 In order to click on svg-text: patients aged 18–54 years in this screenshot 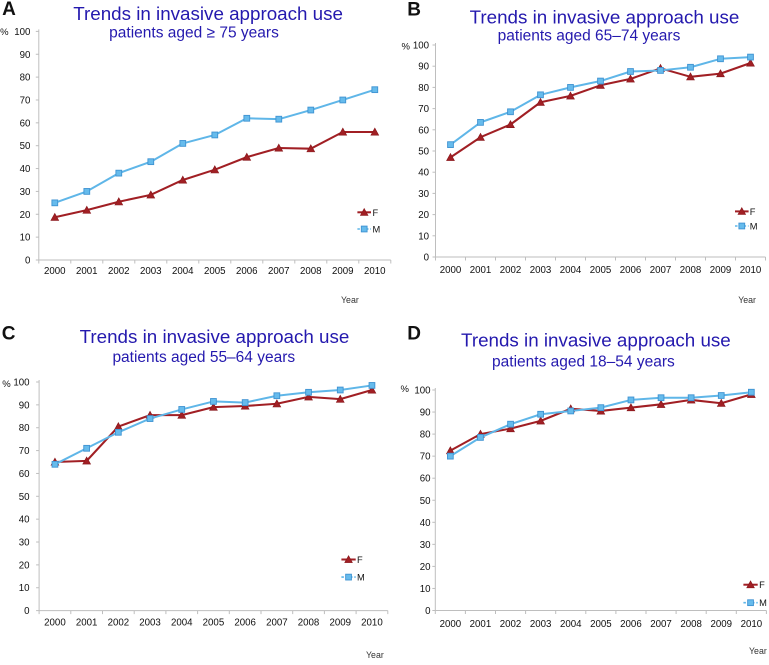, I will do `click(583, 361)`.